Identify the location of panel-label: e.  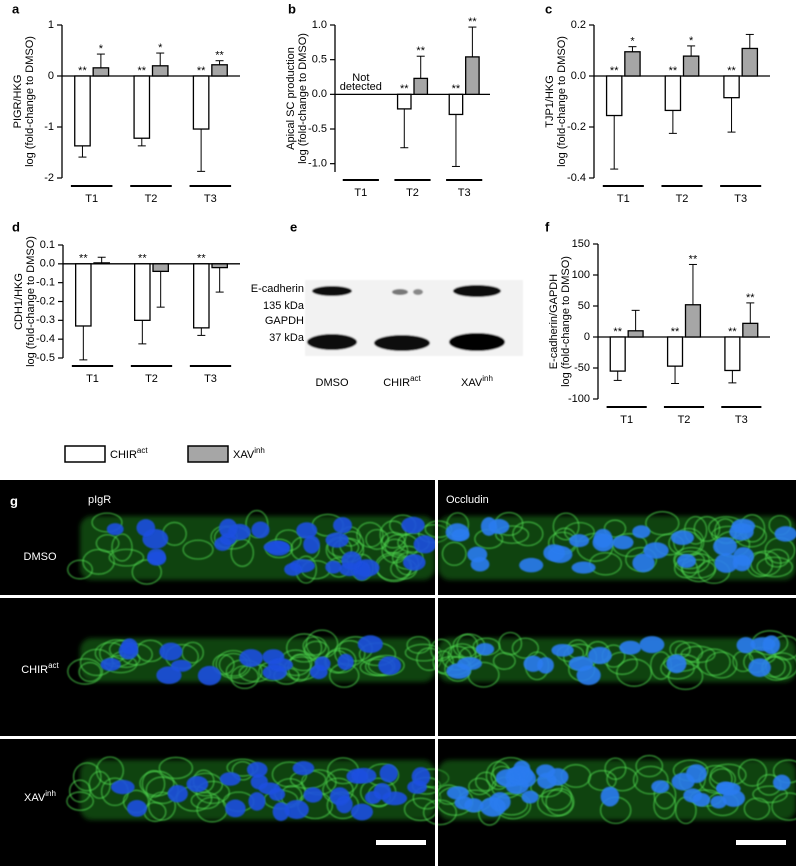
(293, 226).